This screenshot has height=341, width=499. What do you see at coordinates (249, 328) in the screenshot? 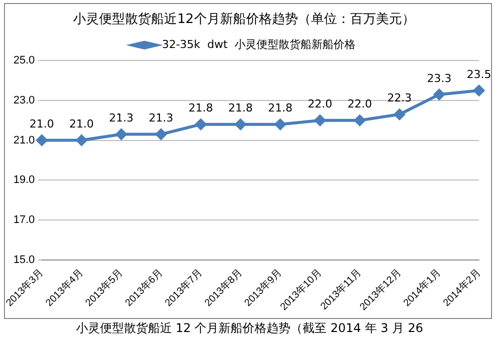
I see `text: 小灵便型散货船近 12 个月新船价格趋势（截至 2014 年 3 月 26` at bounding box center [249, 328].